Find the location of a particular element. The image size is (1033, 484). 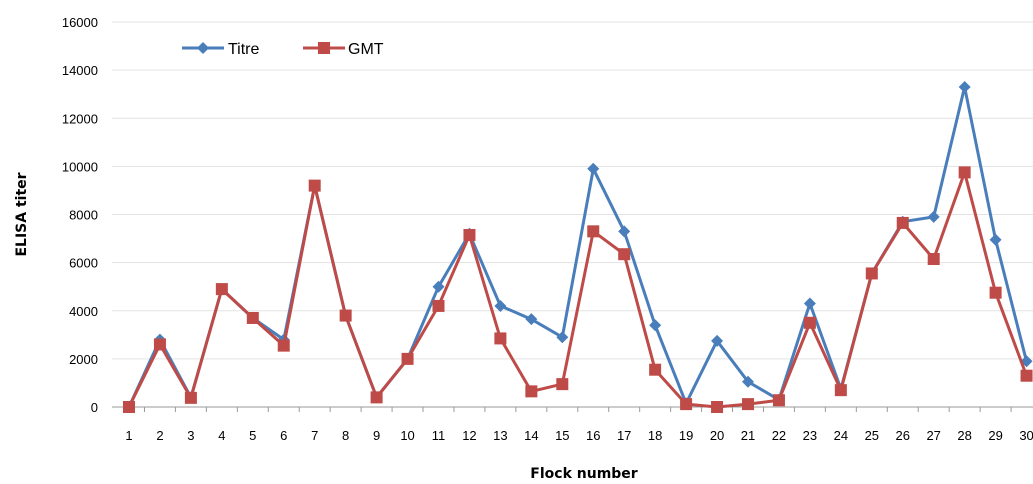

y-tick-label: 8000 is located at coordinates (83, 215).